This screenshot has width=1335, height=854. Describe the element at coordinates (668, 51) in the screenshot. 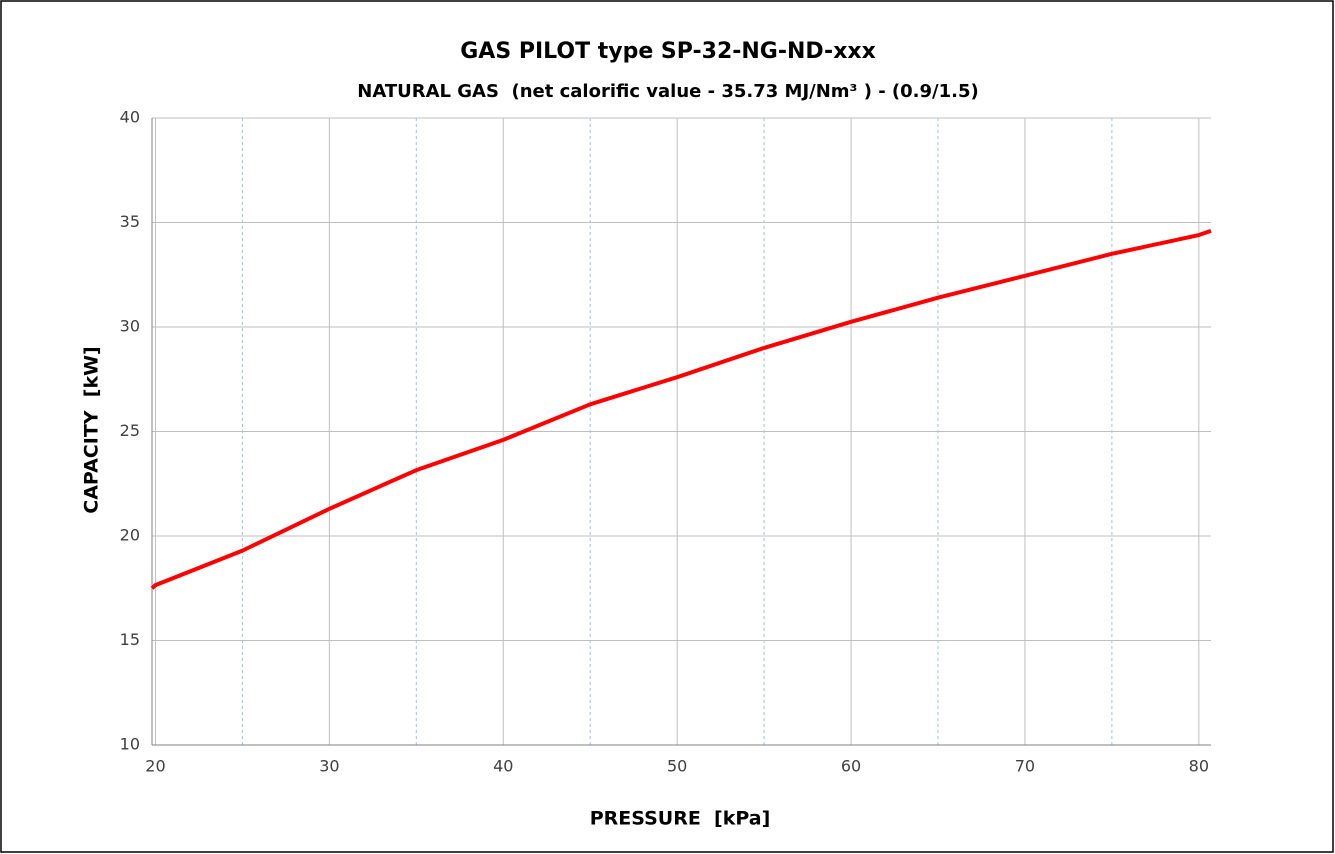

I see `chart-title: GAS PILOT type SP-32-NG-ND-xxx` at that location.